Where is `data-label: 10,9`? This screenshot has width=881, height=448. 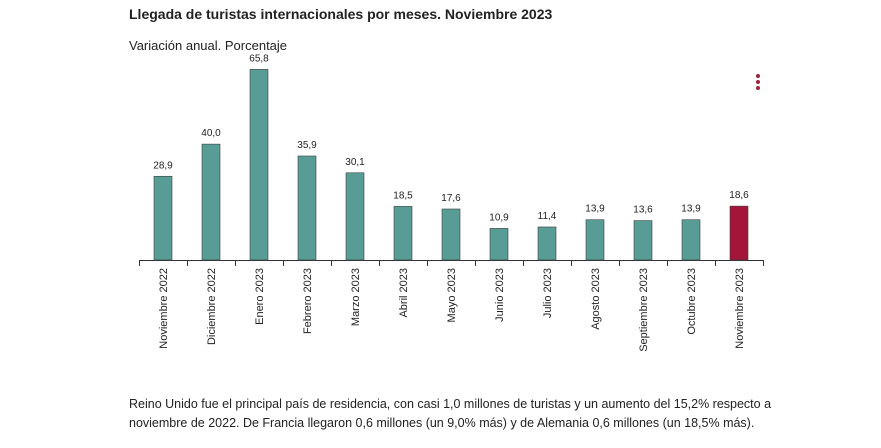 data-label: 10,9 is located at coordinates (499, 217).